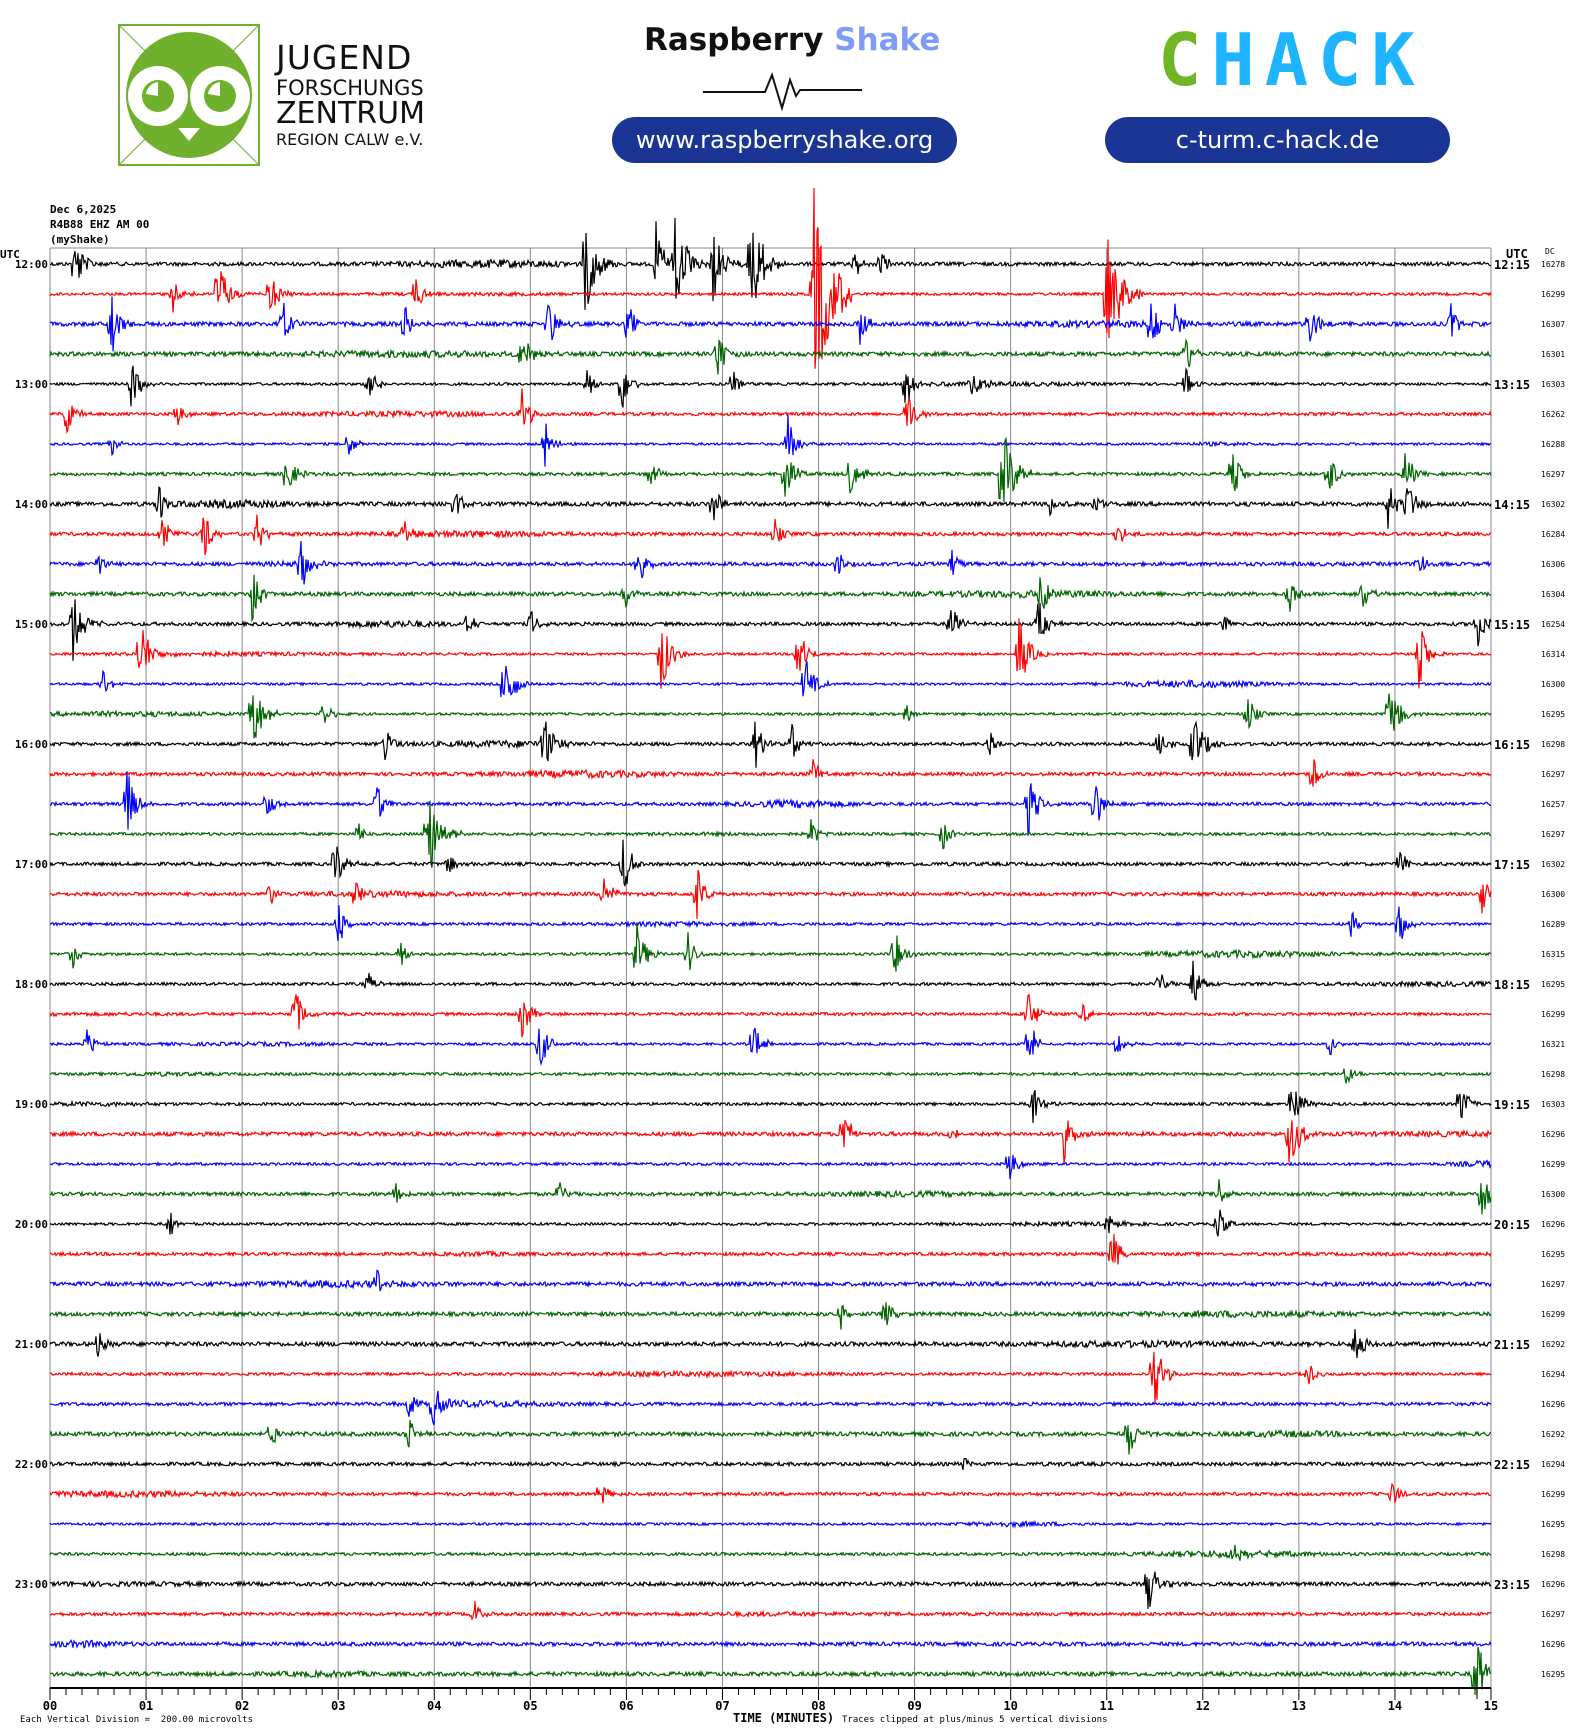 This screenshot has height=1732, width=1570. I want to click on right-time-label: 23:15, so click(1512, 1585).